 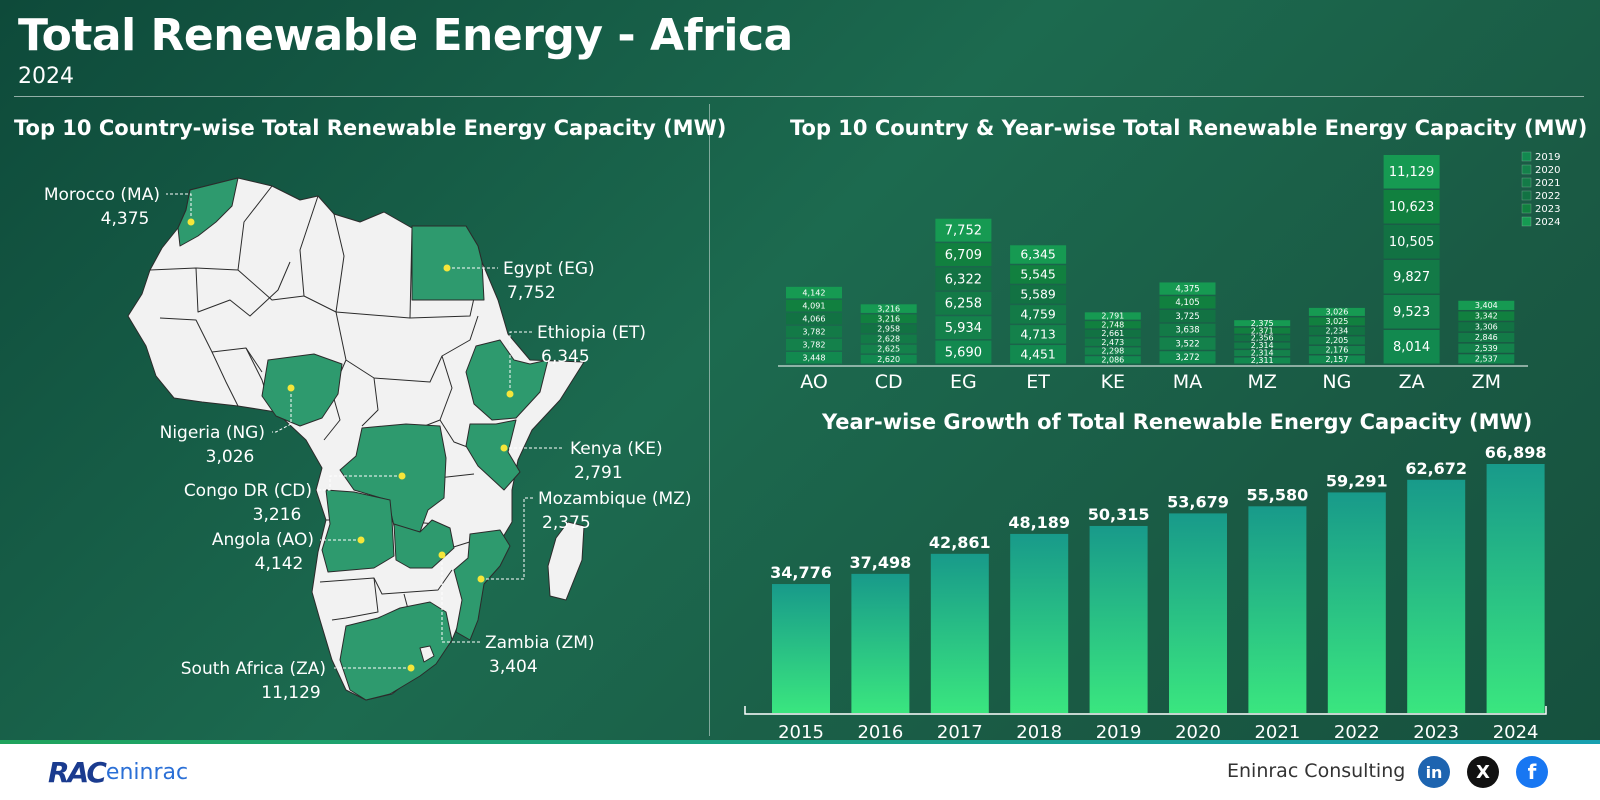 I want to click on country-south-africa, so click(x=396, y=651).